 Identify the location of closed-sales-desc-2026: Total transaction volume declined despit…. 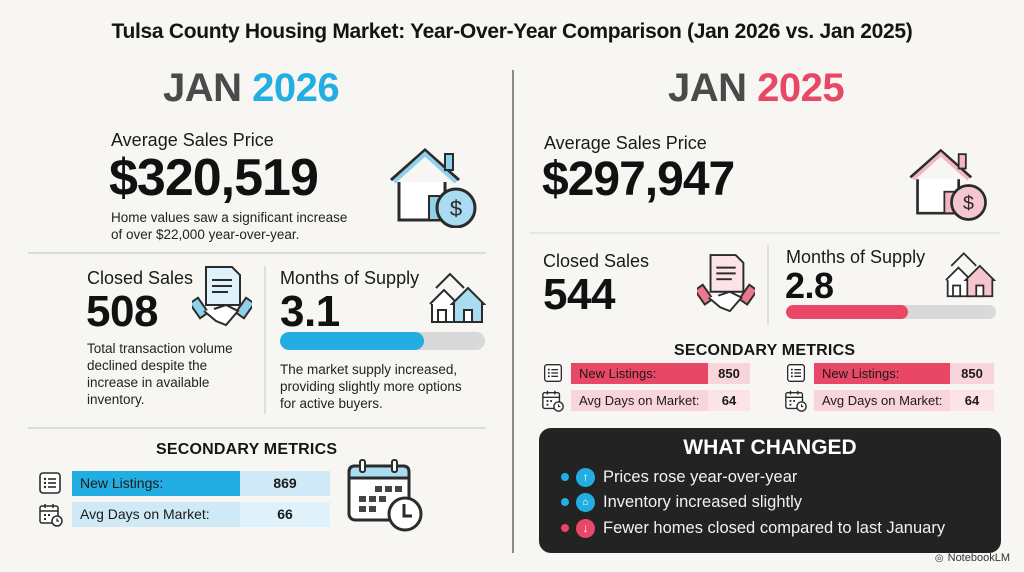
(160, 374).